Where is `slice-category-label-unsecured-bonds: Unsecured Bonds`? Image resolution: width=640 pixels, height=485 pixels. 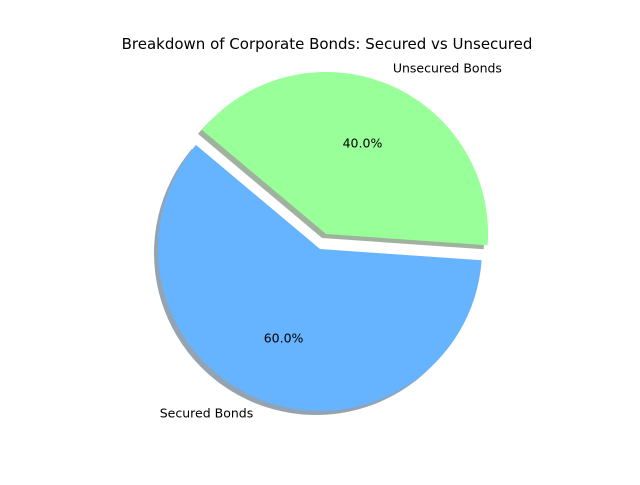
slice-category-label-unsecured-bonds: Unsecured Bonds is located at coordinates (447, 67).